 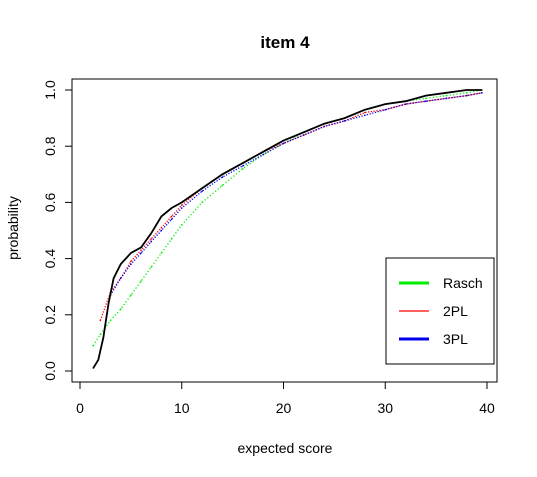 What do you see at coordinates (80, 408) in the screenshot?
I see `x-tick-label: 0` at bounding box center [80, 408].